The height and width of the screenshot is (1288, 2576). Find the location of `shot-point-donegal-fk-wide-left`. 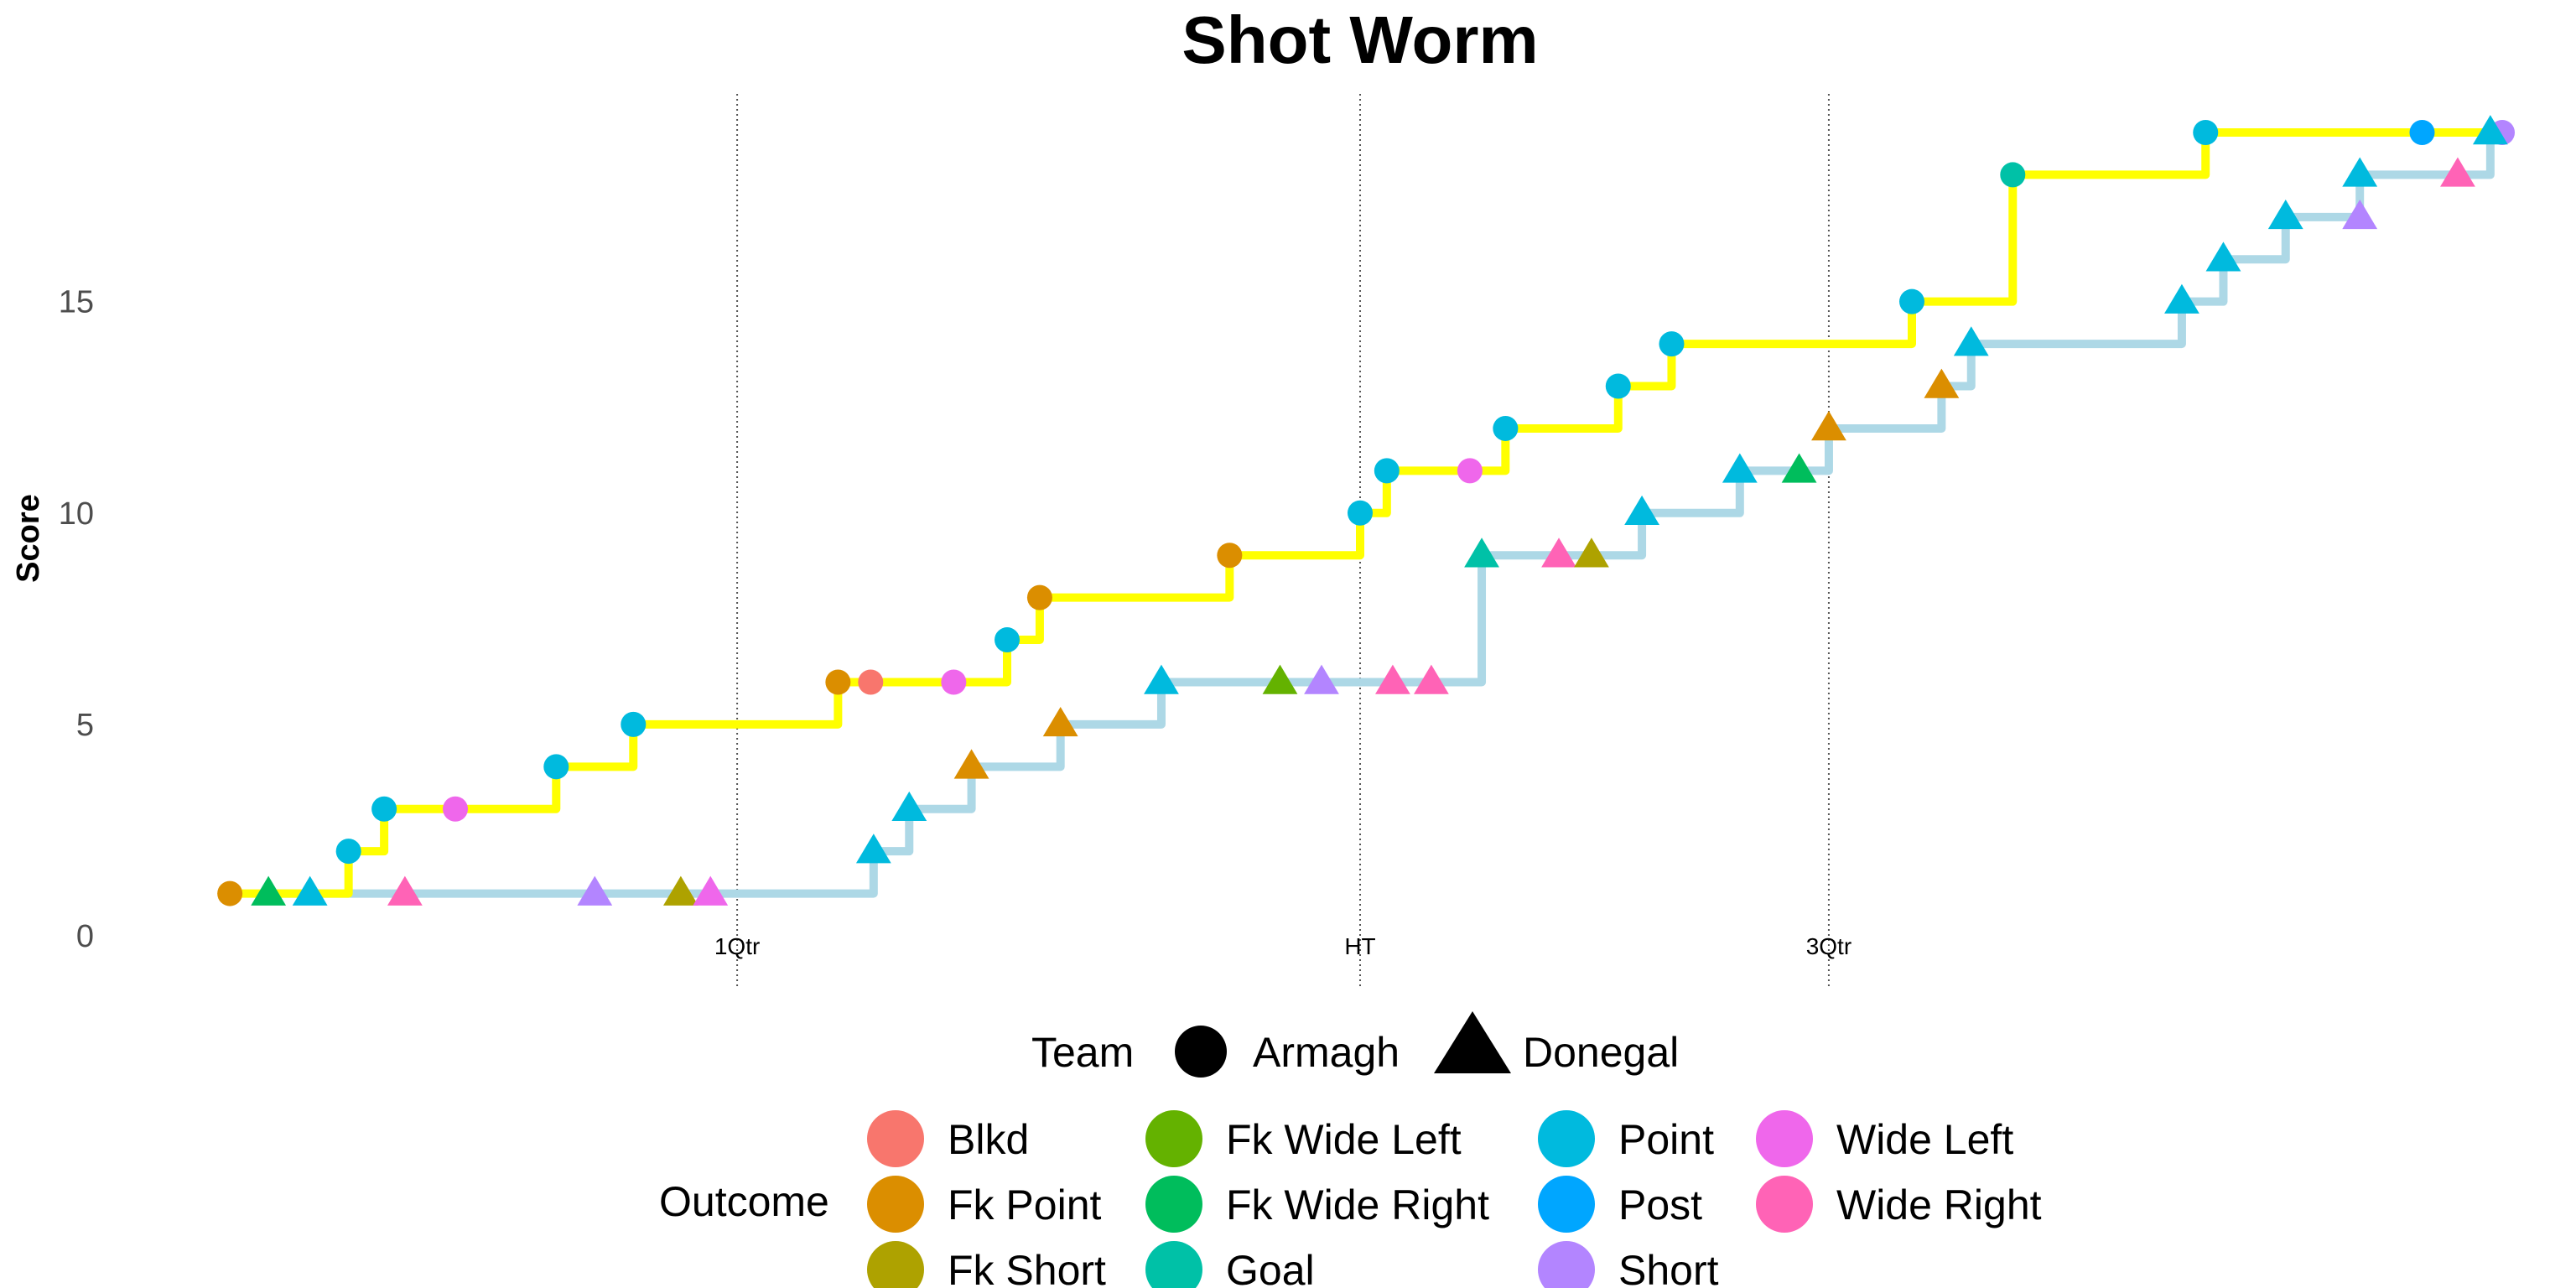

shot-point-donegal-fk-wide-left is located at coordinates (1280, 679).